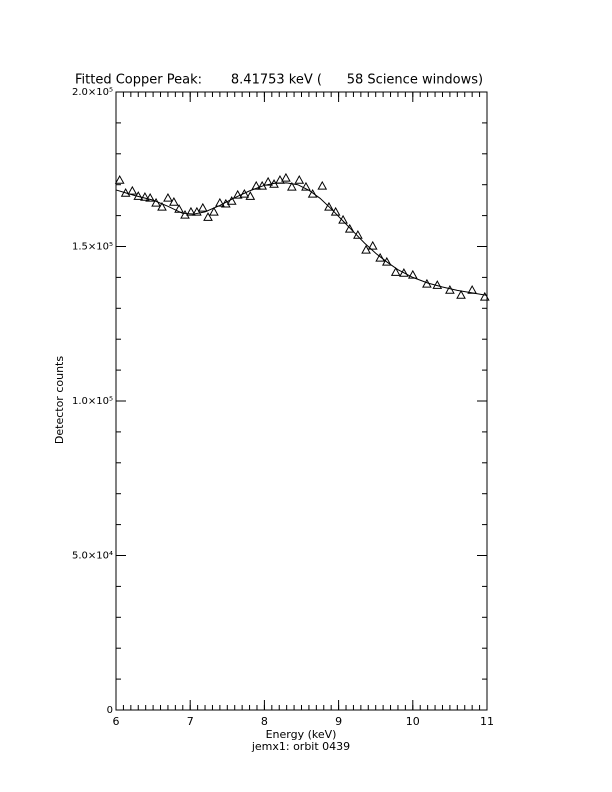  Describe the element at coordinates (487, 721) in the screenshot. I see `x-tick-label: 11` at that location.